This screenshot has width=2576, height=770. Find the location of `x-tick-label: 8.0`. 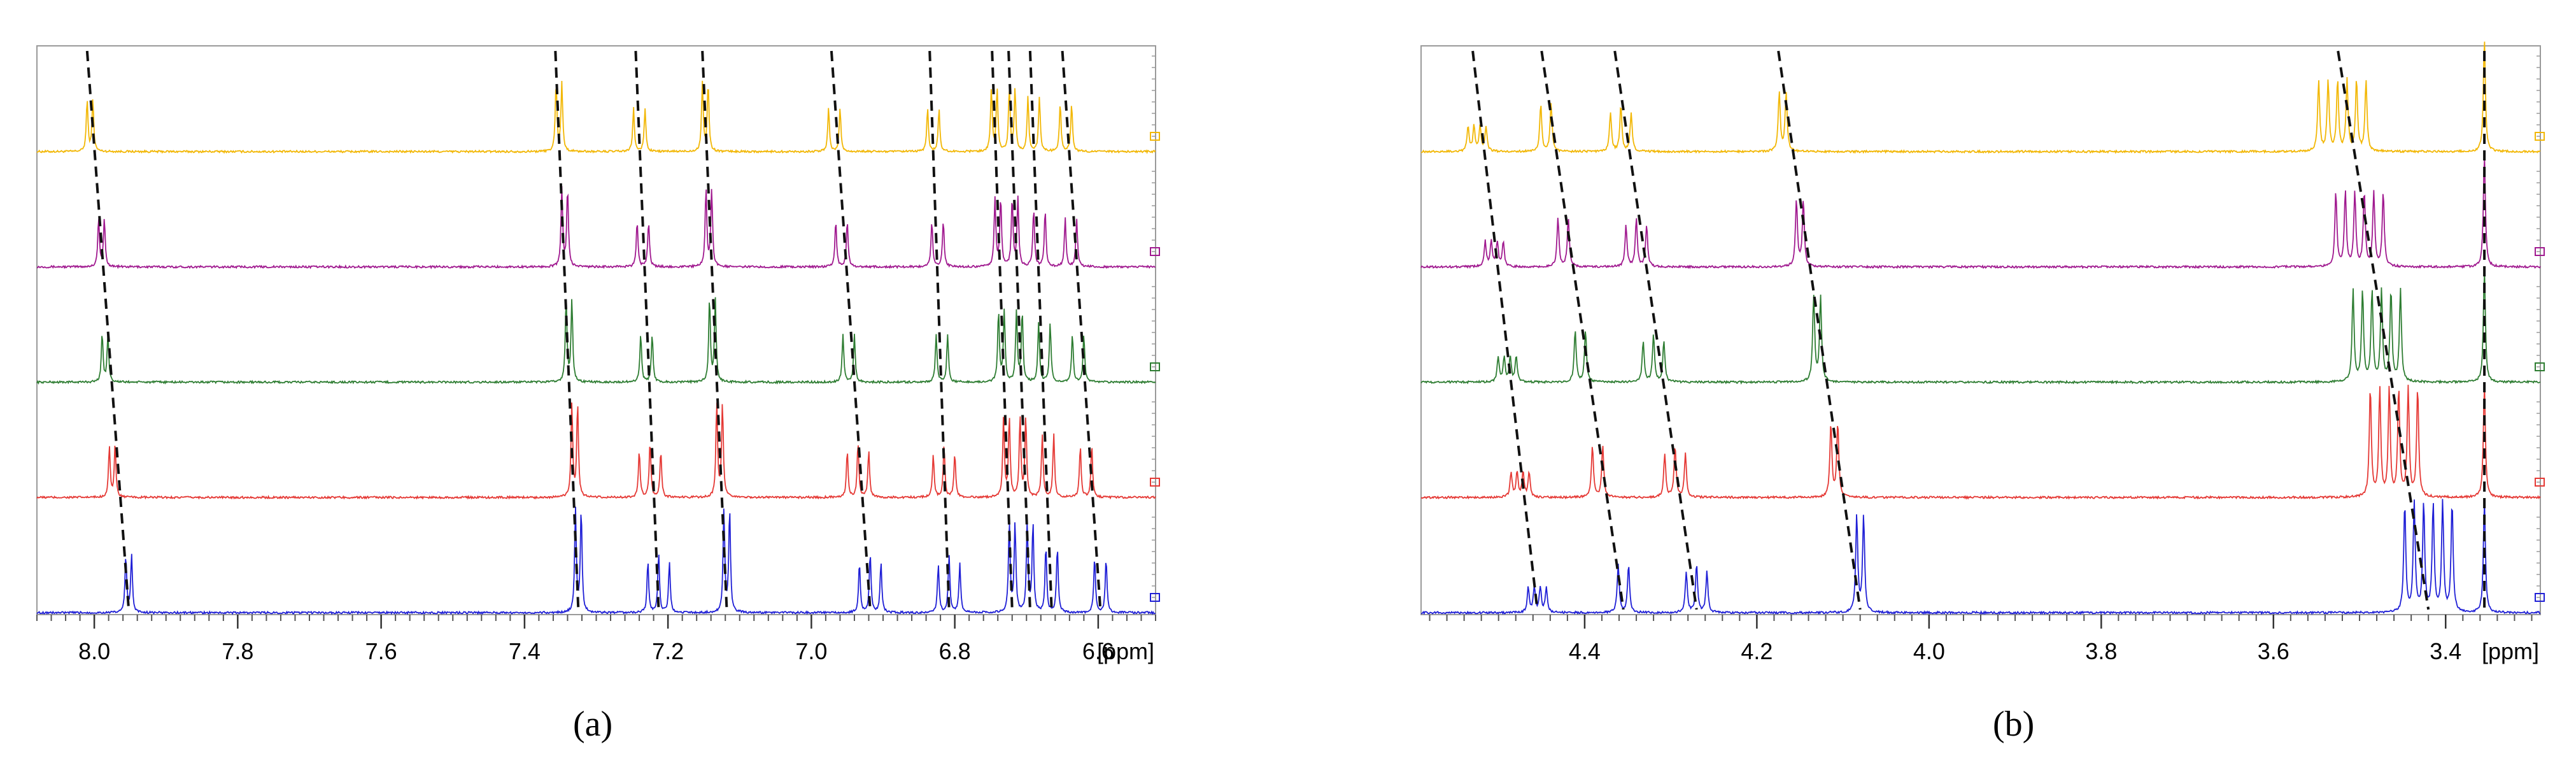

x-tick-label: 8.0 is located at coordinates (94, 651).